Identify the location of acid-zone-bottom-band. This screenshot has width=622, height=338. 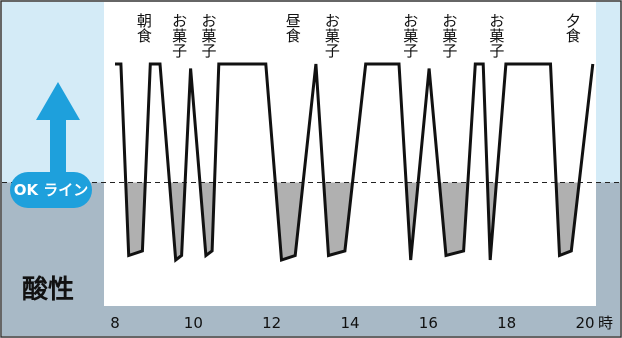
(350, 321).